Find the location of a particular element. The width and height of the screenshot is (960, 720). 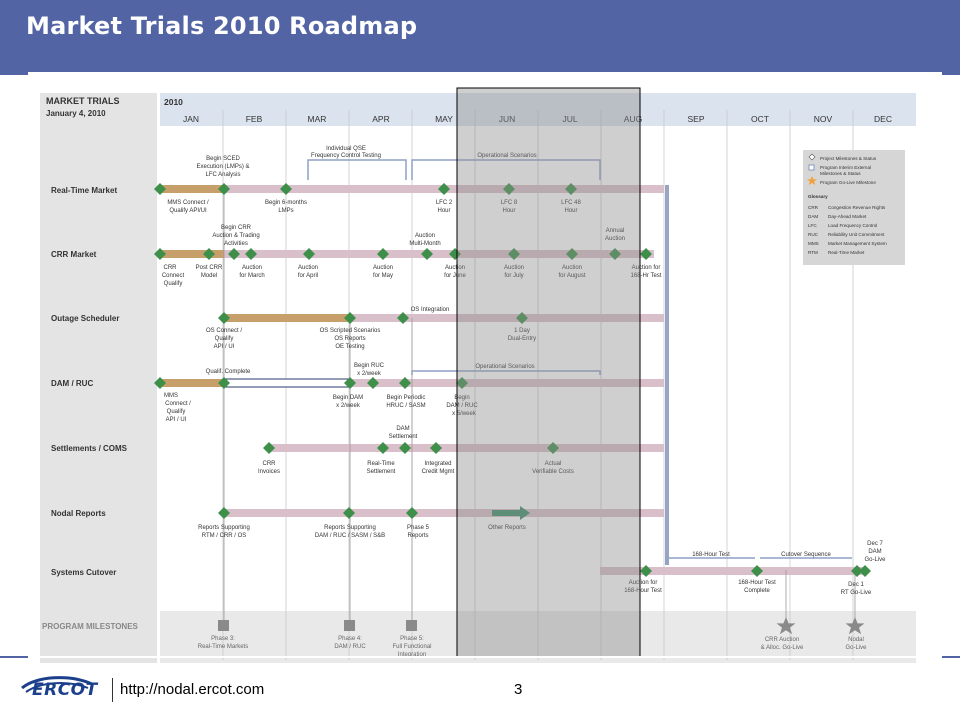

lbl-dam-mms-c: Qualify is located at coordinates (176, 412).